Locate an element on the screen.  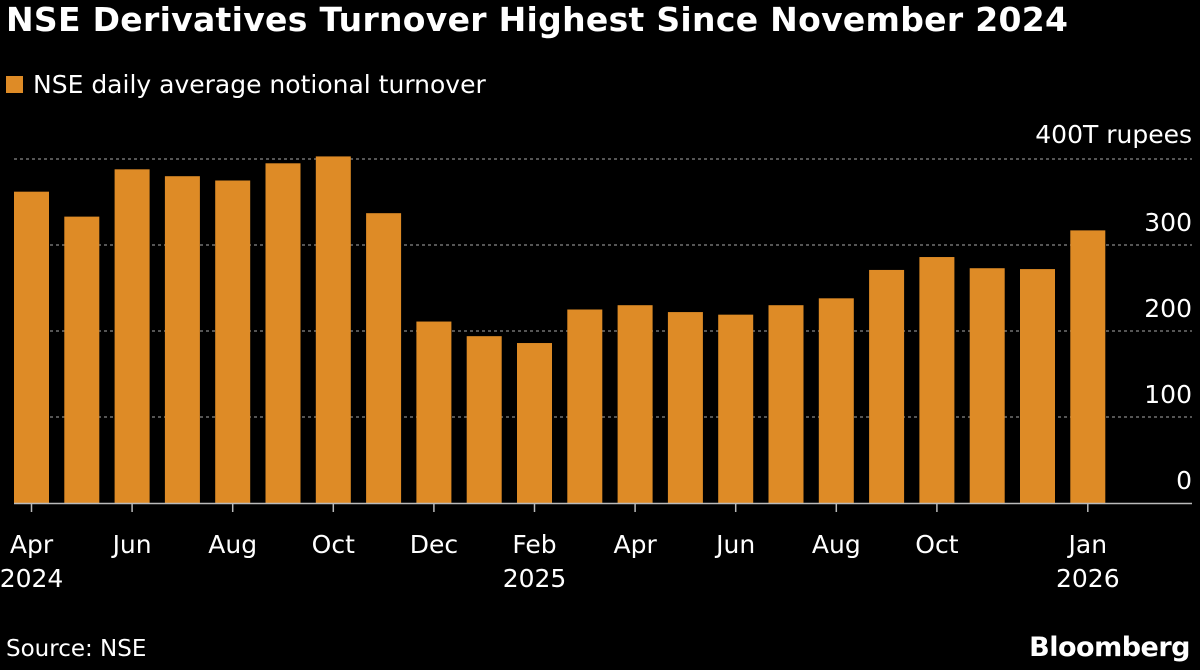
y-tick-label: 200 is located at coordinates (1168, 308).